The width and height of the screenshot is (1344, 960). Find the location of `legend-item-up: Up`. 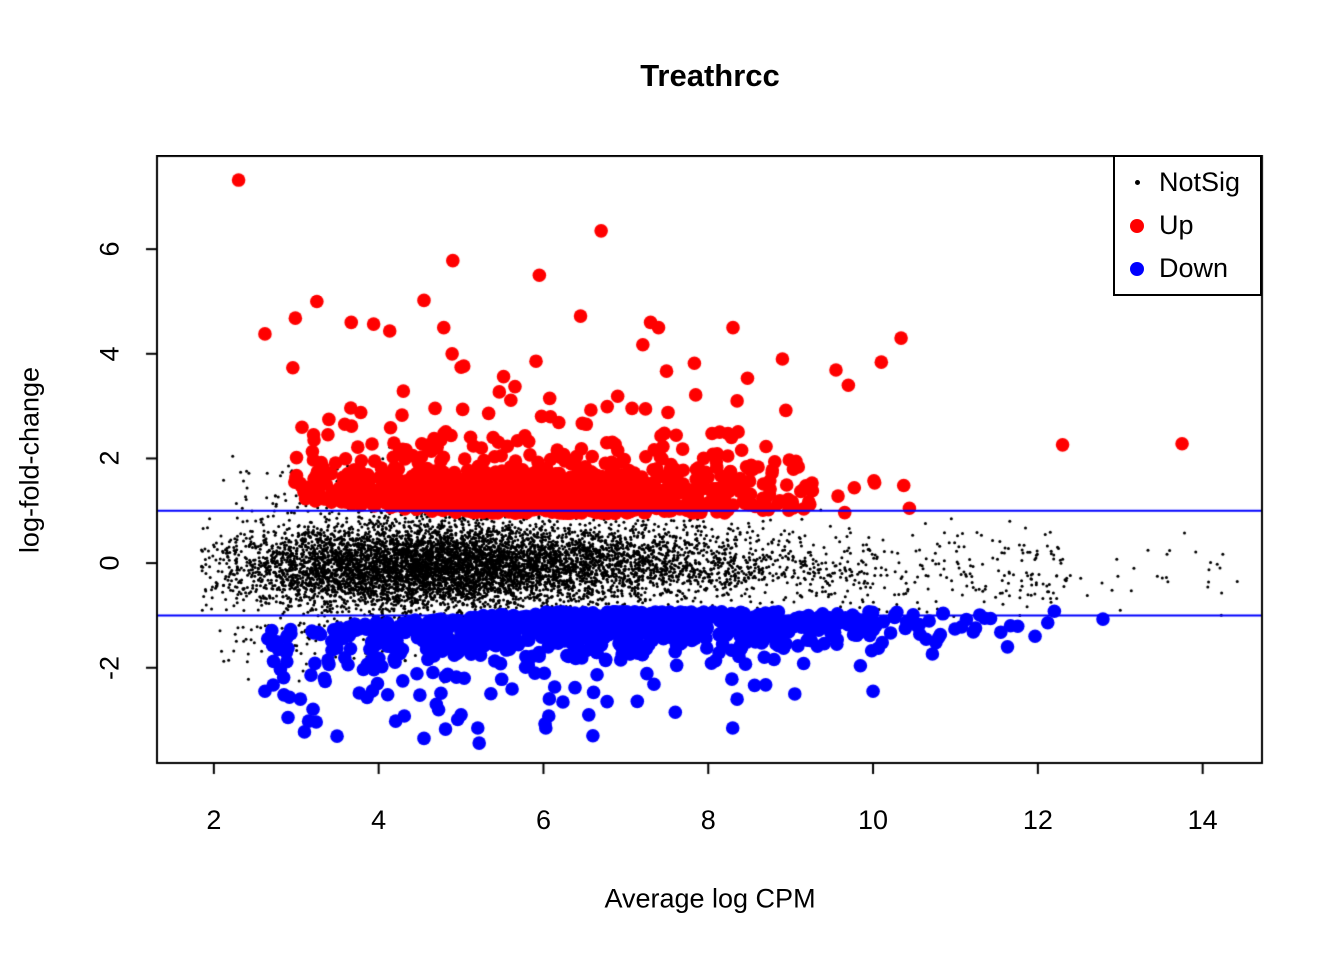

legend-item-up: Up is located at coordinates (1187, 226).